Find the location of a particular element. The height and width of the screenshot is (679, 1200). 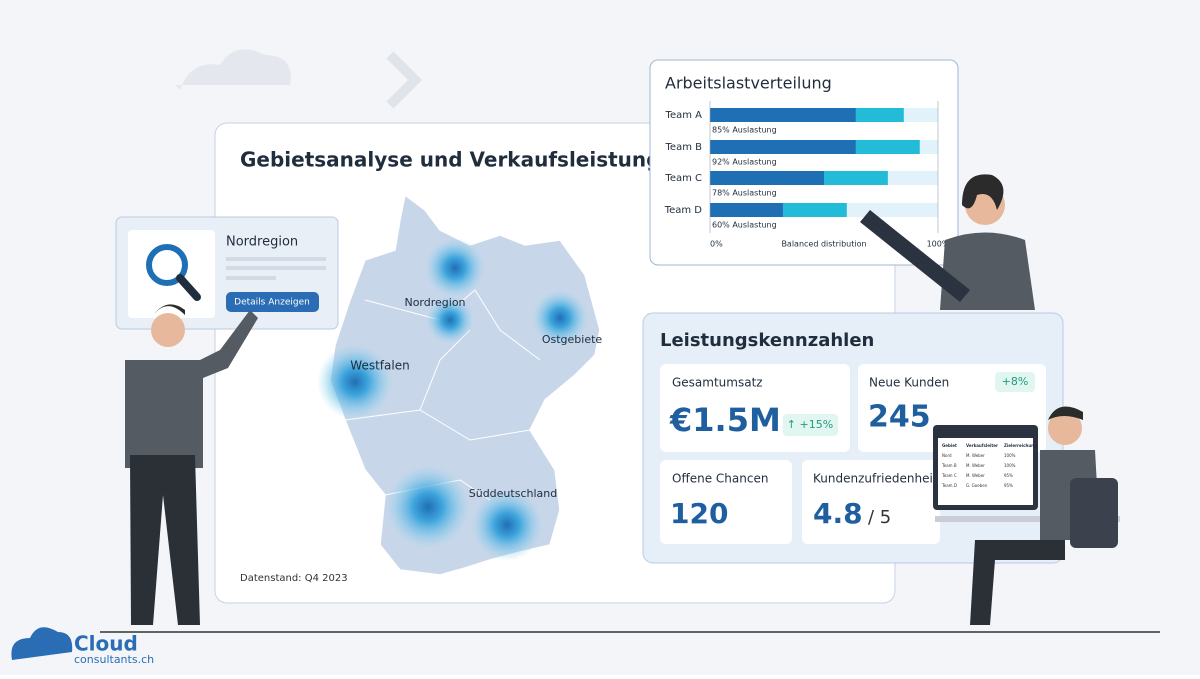

table-header: Zielerreichung is located at coordinates (1020, 445).